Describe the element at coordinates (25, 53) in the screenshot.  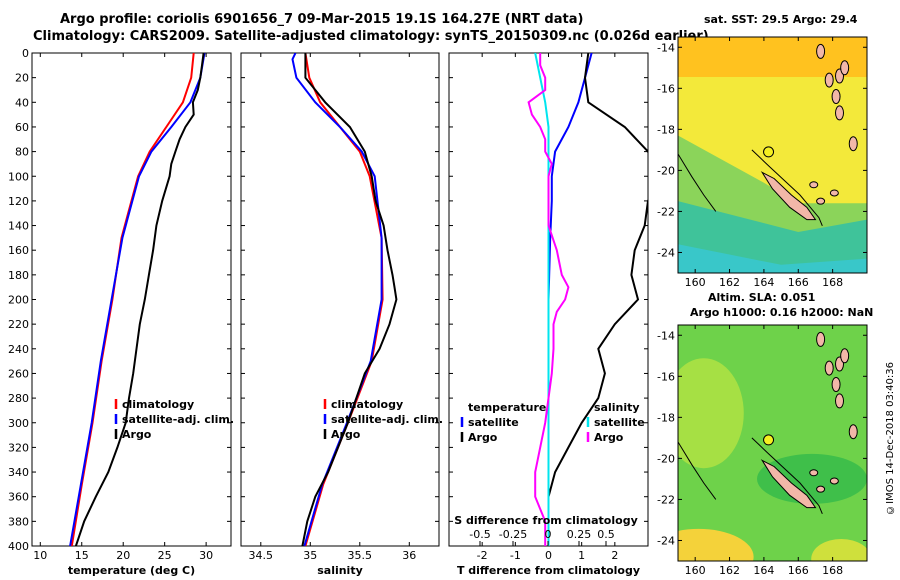
I see `depth-tick-label: 0` at that location.